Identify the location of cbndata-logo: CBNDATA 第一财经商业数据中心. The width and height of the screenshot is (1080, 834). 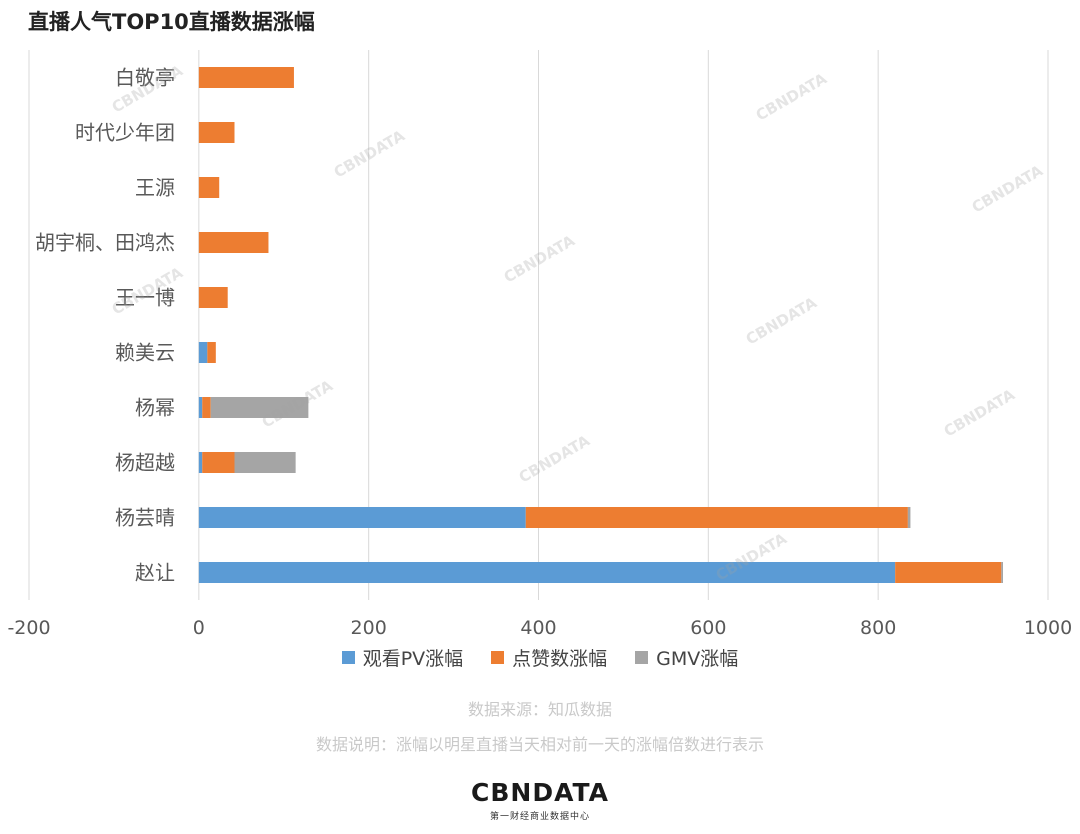
(540, 800).